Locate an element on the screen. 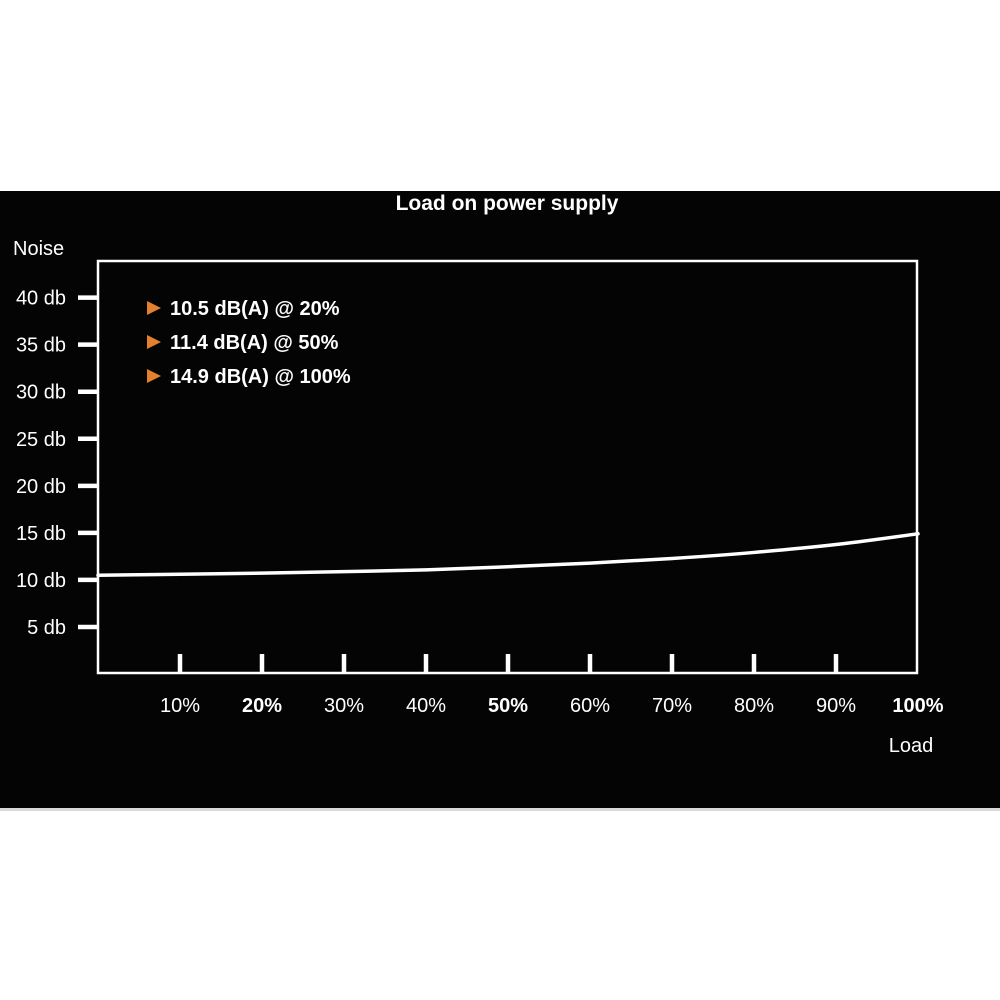  x-tick-label: 70% is located at coordinates (672, 706).